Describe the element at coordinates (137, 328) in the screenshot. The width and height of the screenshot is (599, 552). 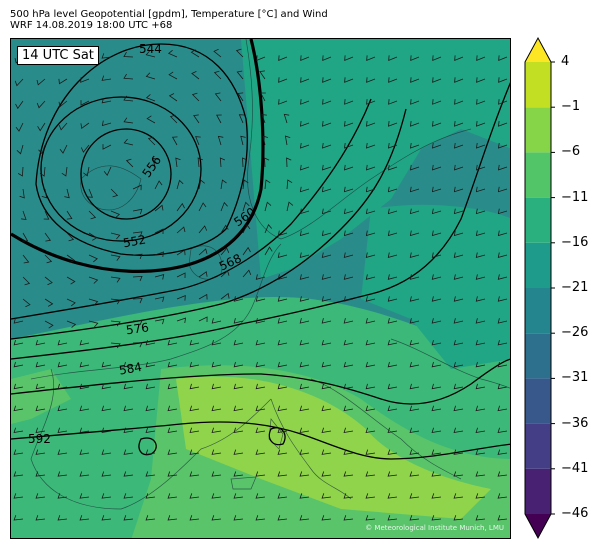
I see `contour-label-576: 576` at that location.